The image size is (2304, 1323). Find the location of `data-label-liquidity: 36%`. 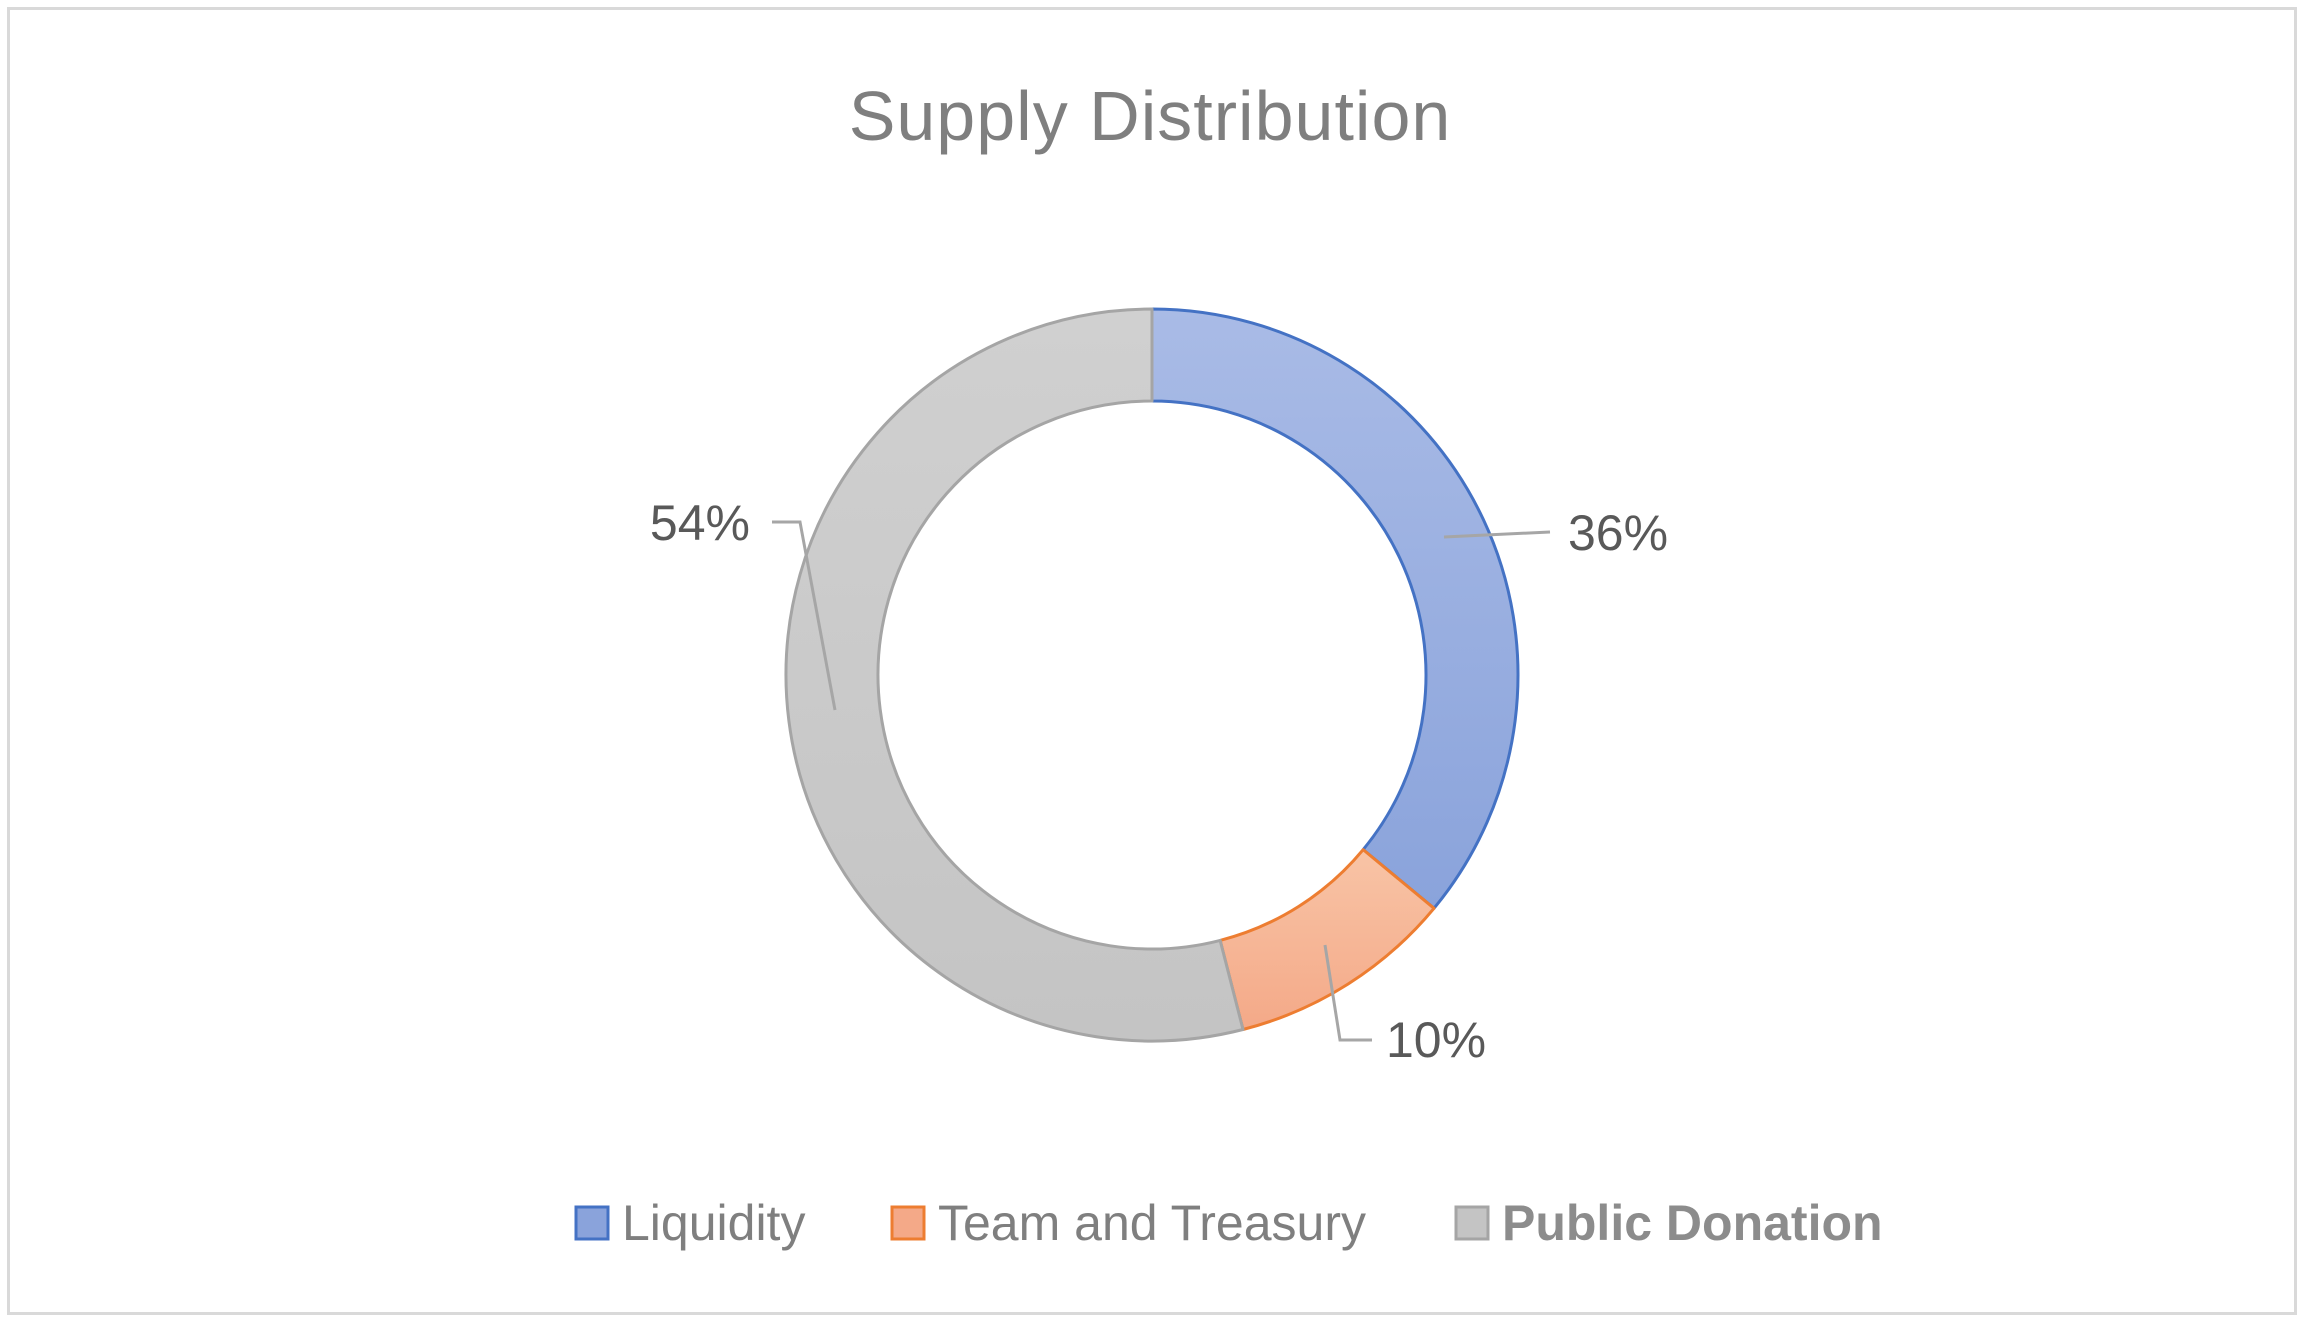

data-label-liquidity: 36% is located at coordinates (1618, 533).